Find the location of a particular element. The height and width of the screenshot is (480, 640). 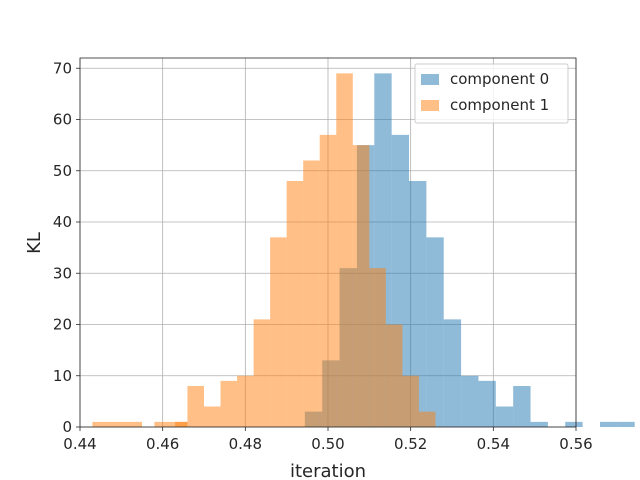

y-tick-label: 30 is located at coordinates (62, 273).